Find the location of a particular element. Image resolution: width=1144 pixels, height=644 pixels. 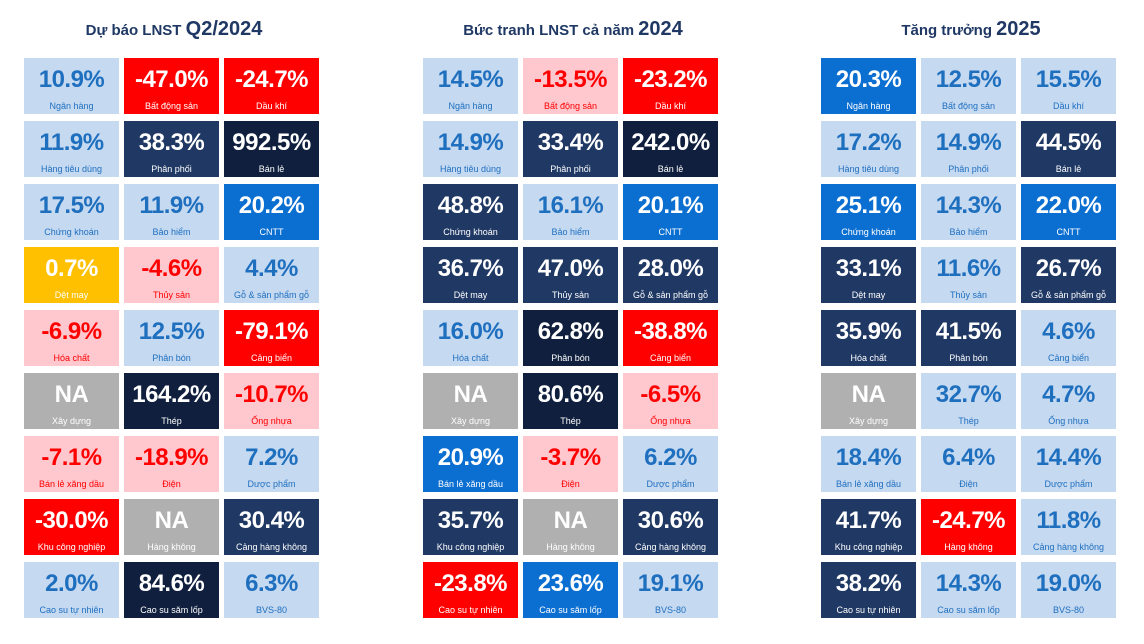

heatmap-cell: 6.2% Dược phẩm is located at coordinates (670, 464).